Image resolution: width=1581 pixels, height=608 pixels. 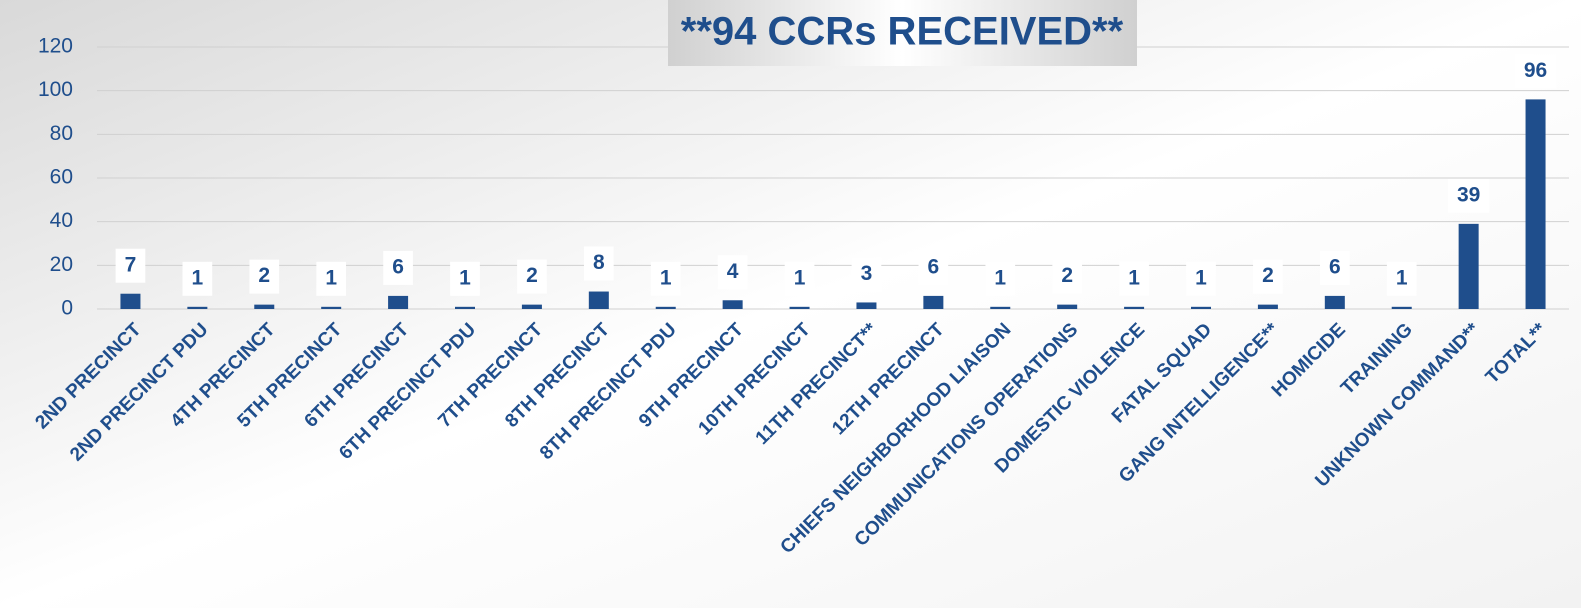 I want to click on chart-title: **94 CCRs RECEIVED**, so click(x=902, y=32).